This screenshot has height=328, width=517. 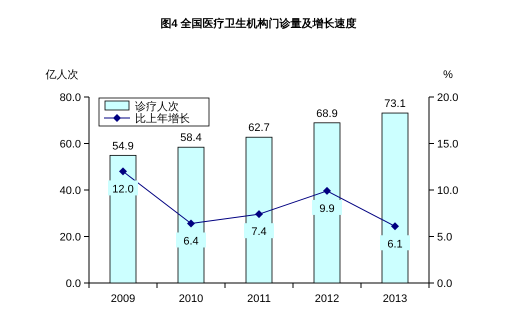 I want to click on data-label: 7.4, so click(x=259, y=232).